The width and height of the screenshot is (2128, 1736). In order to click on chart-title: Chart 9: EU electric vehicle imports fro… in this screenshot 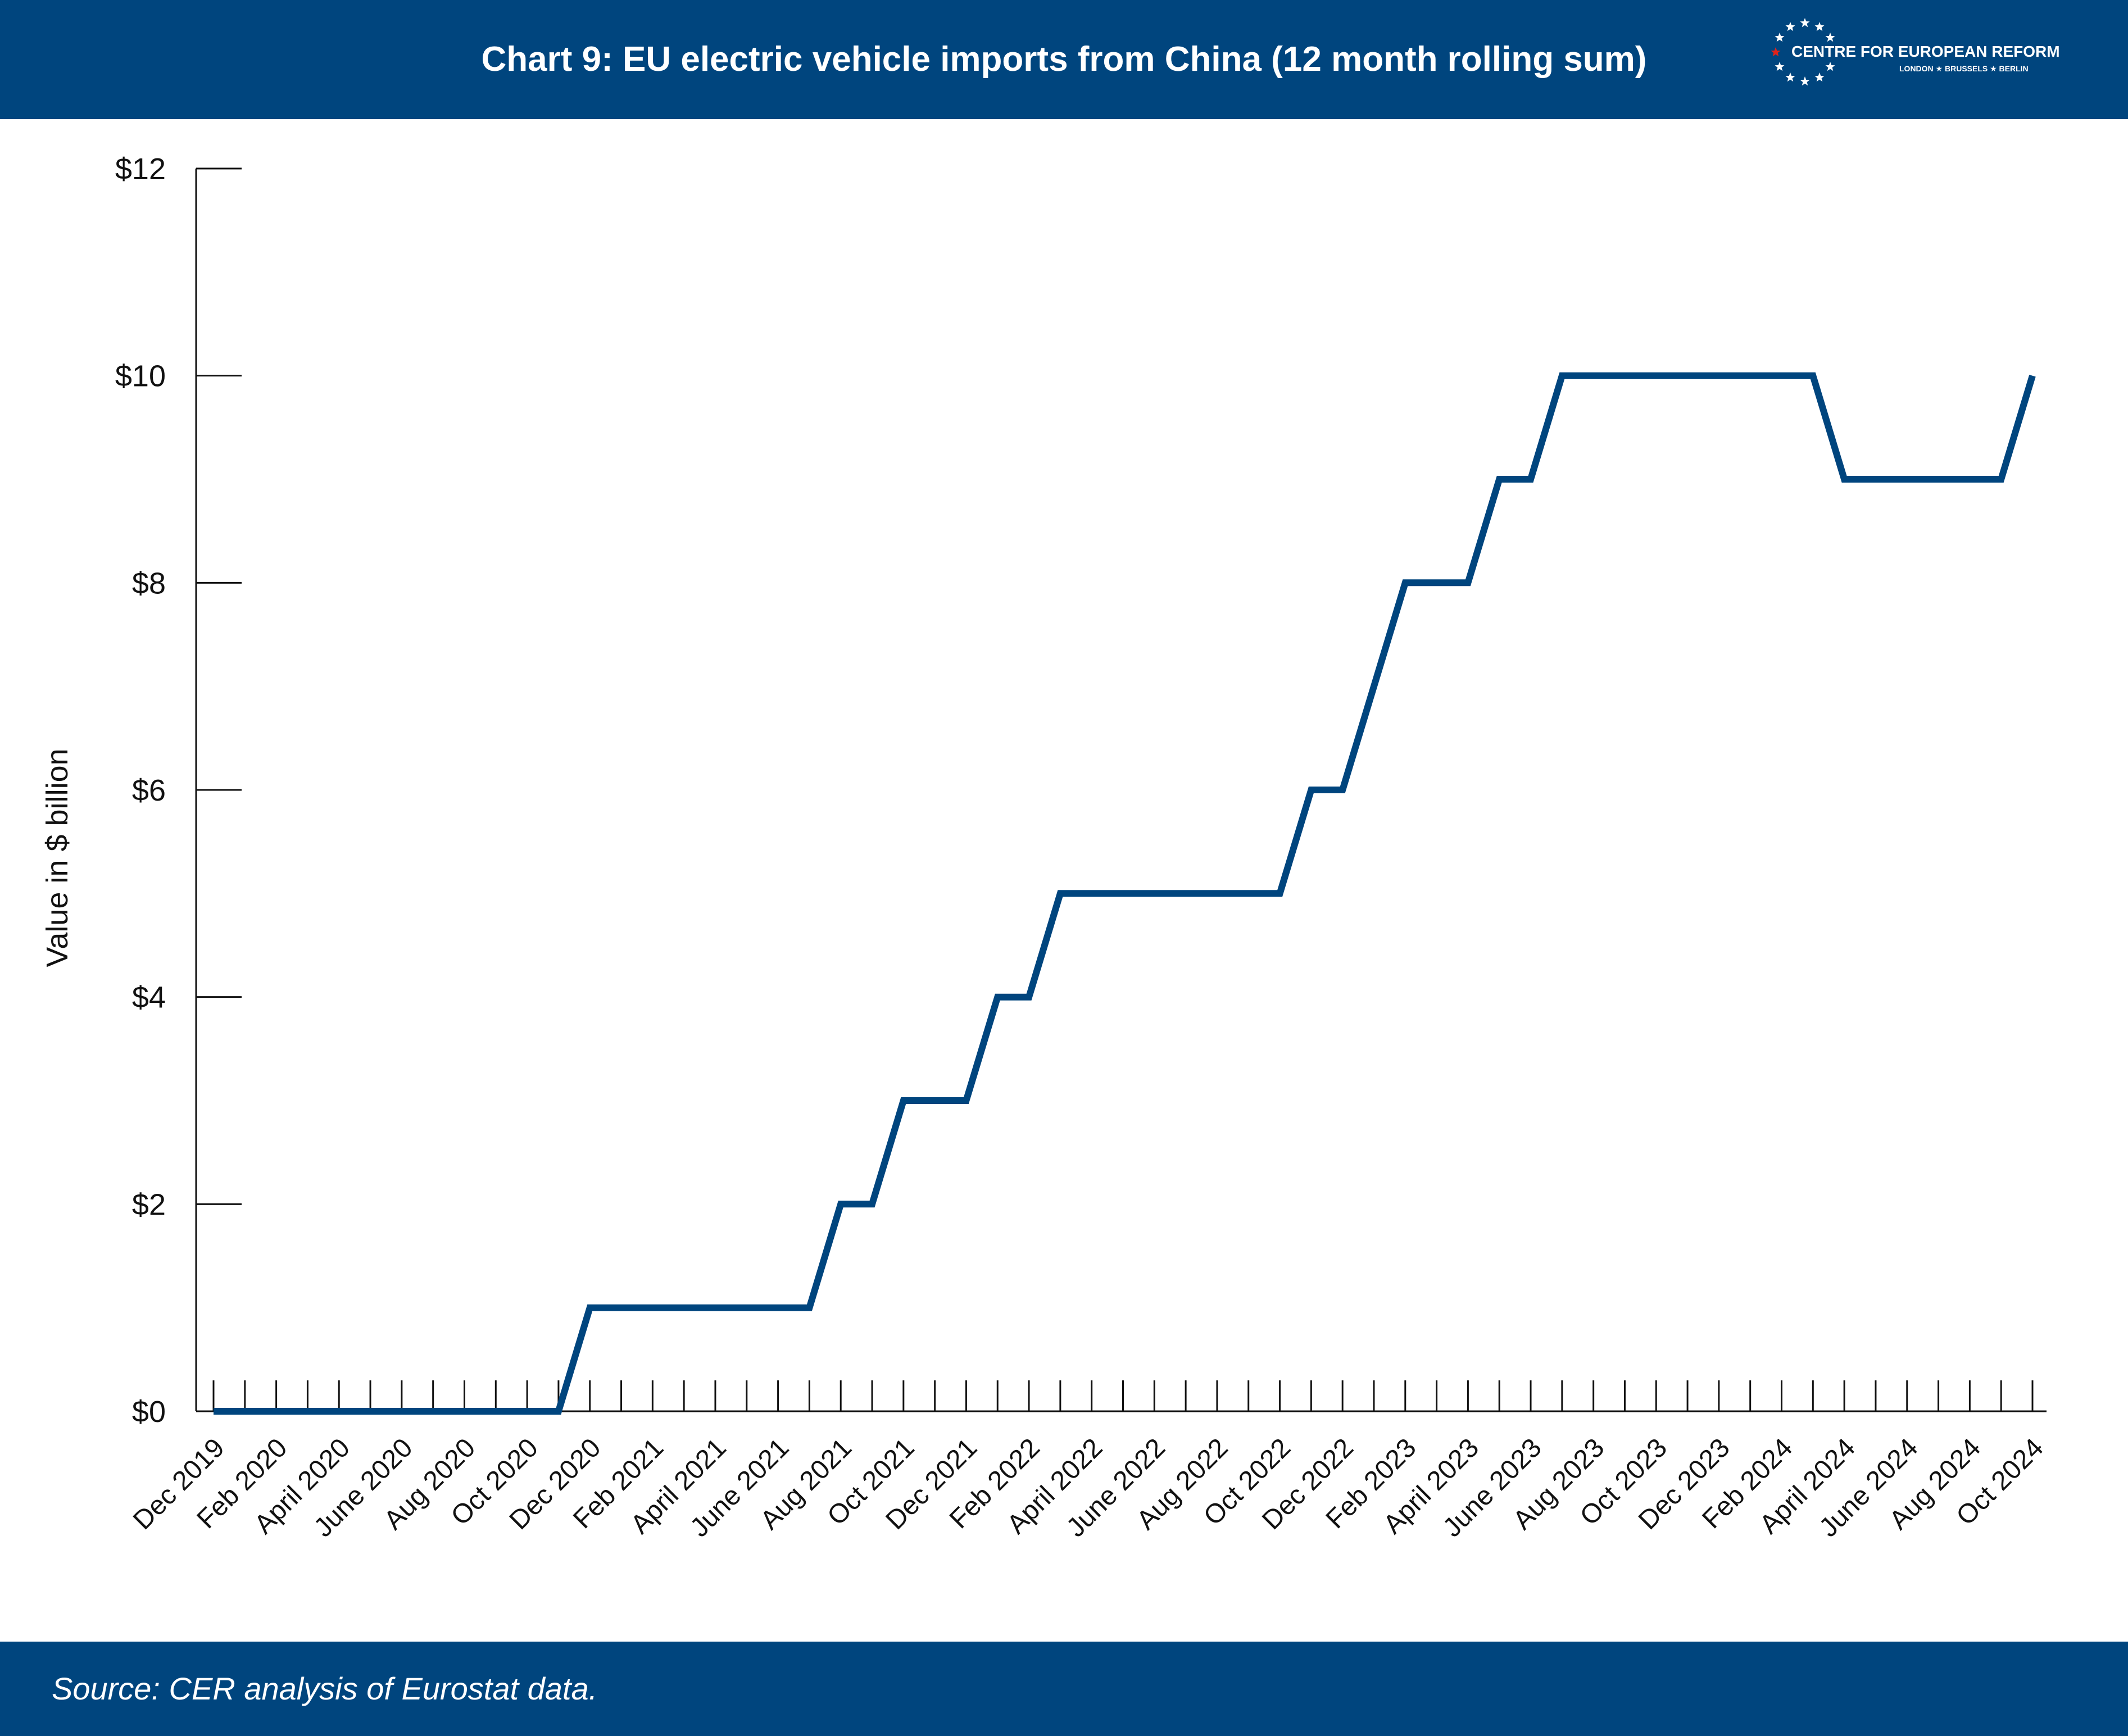, I will do `click(1064, 59)`.